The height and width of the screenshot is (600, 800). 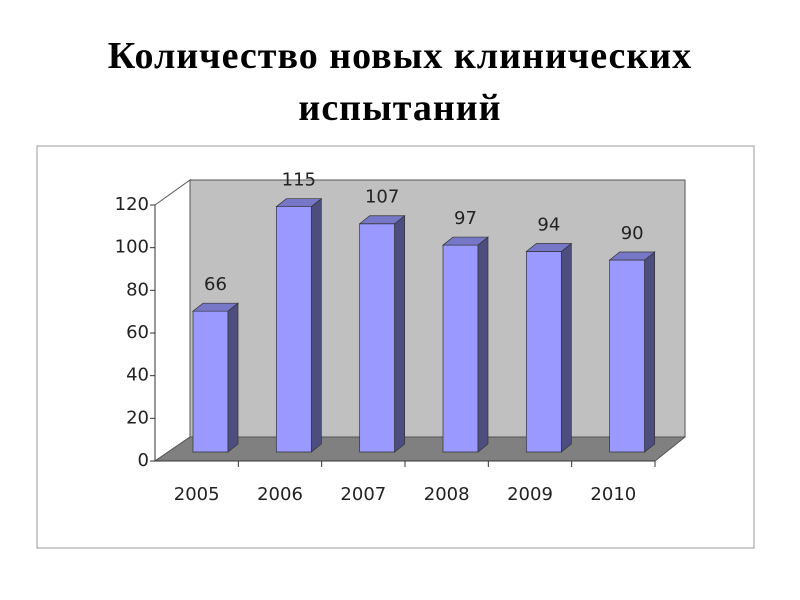 What do you see at coordinates (382, 197) in the screenshot?
I see `value-label: 107` at bounding box center [382, 197].